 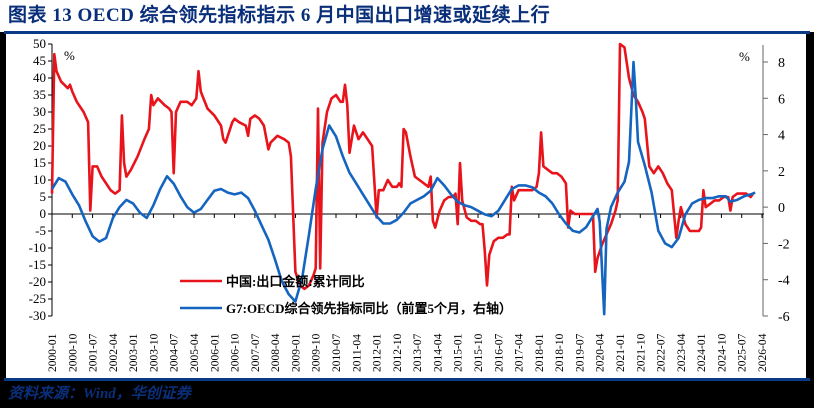 What do you see at coordinates (407, 32) in the screenshot?
I see `top-rule` at bounding box center [407, 32].